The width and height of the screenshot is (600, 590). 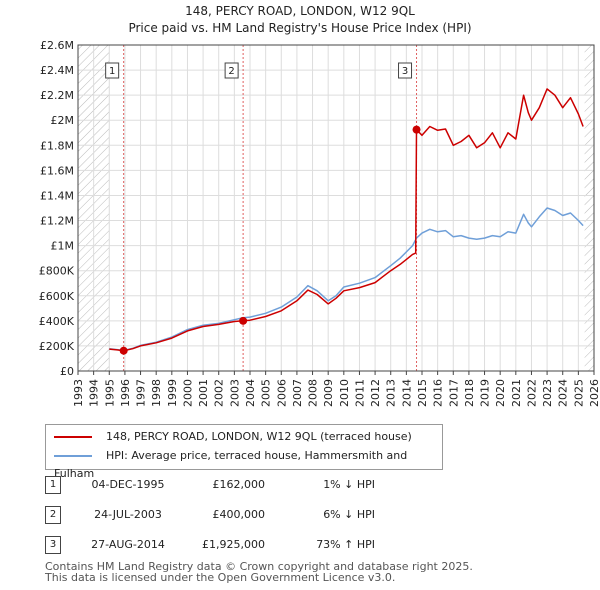 What do you see at coordinates (141, 393) in the screenshot?
I see `x-tick-label: 1997` at bounding box center [141, 393].